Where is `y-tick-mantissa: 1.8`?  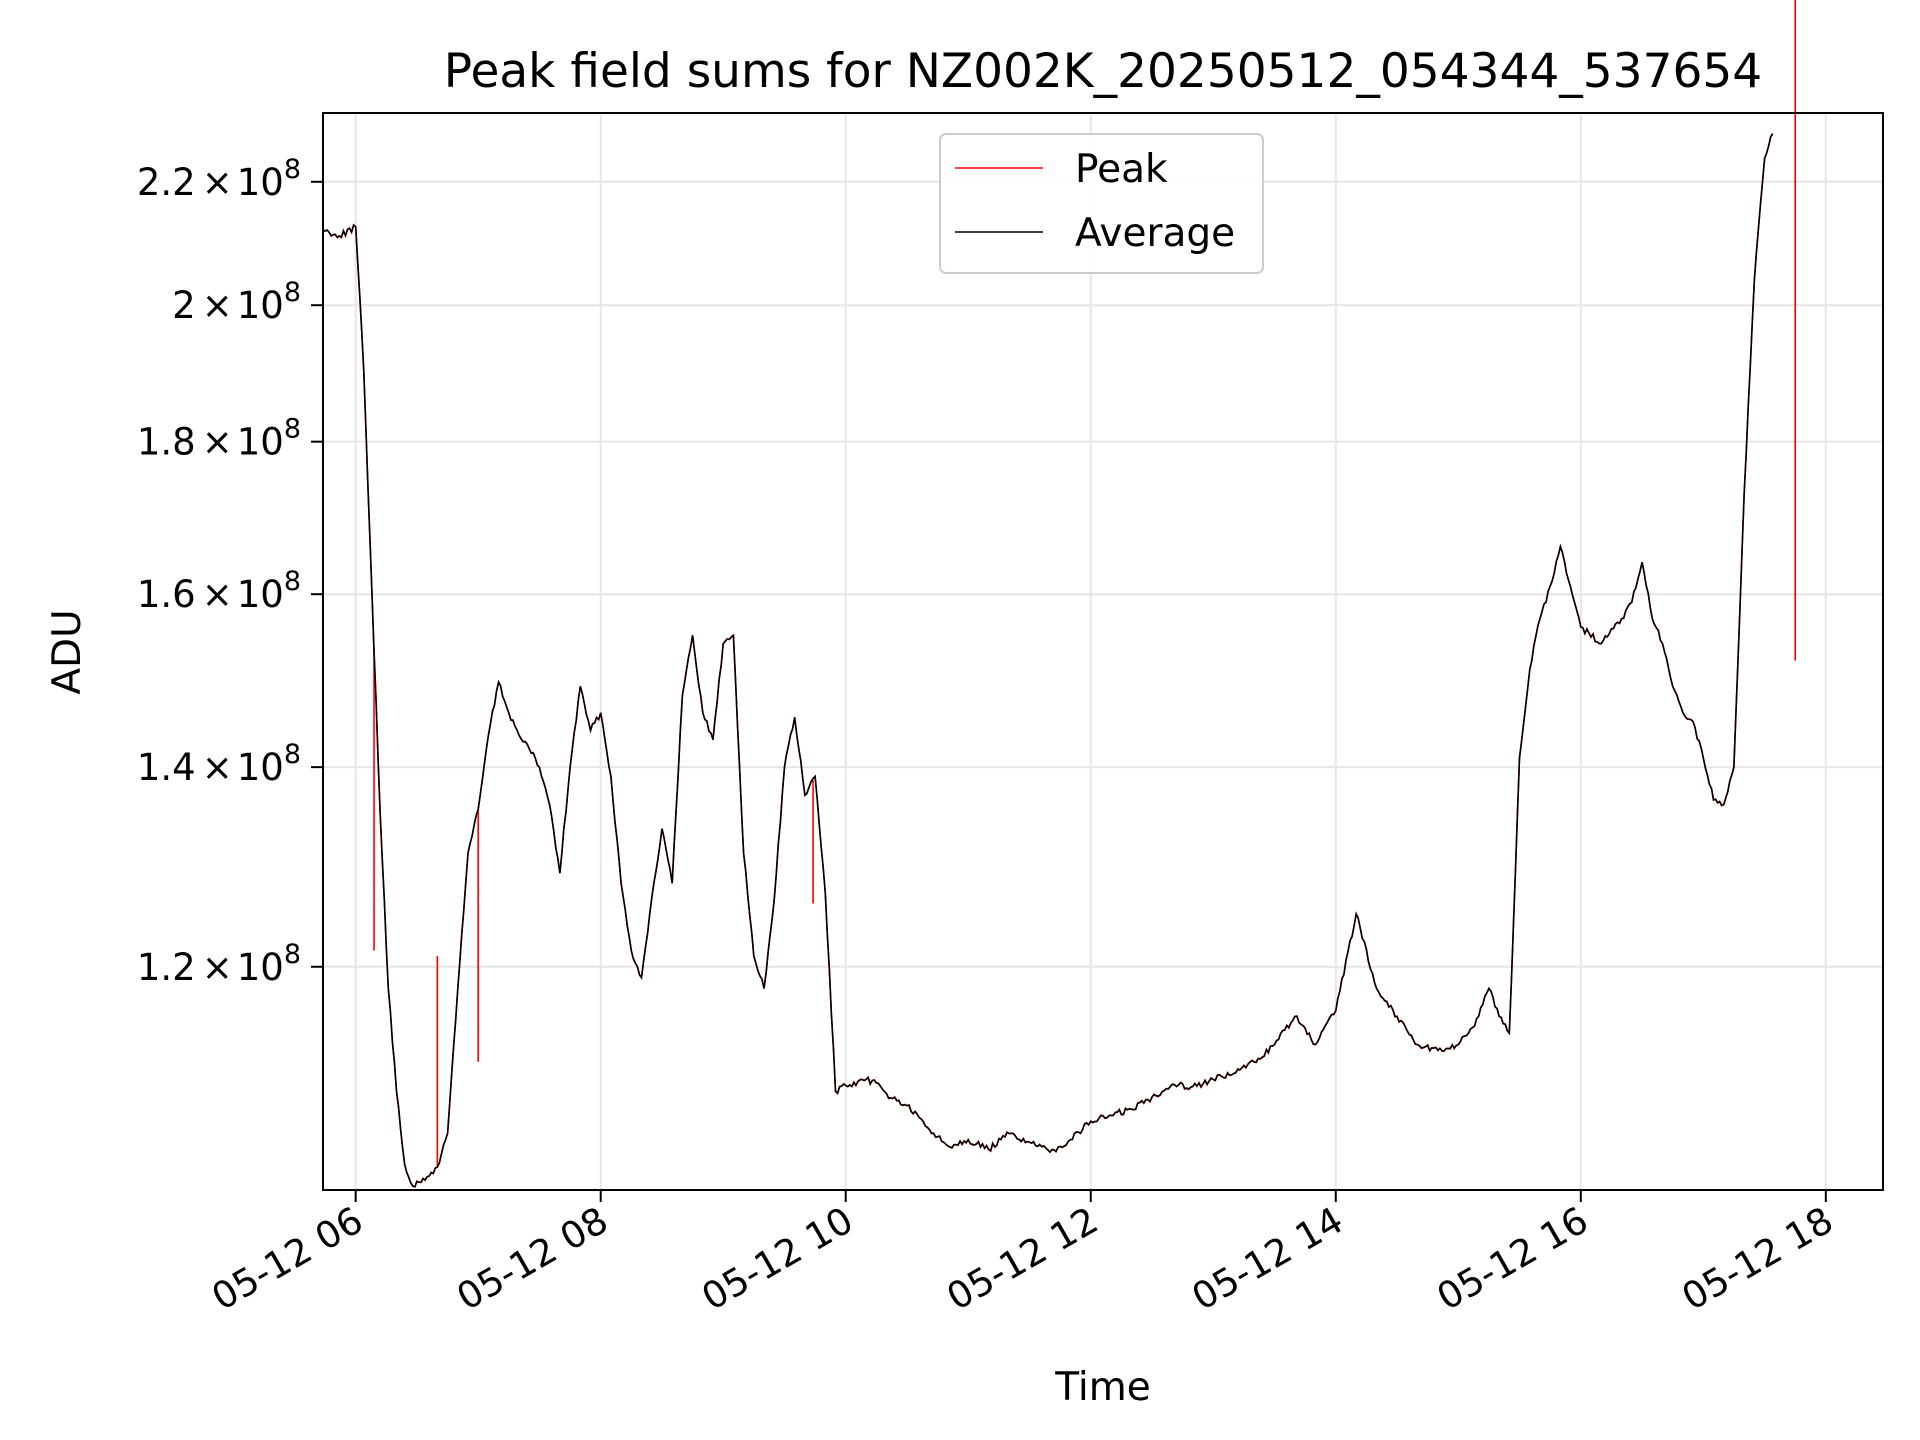 y-tick-mantissa: 1.8 is located at coordinates (166, 442).